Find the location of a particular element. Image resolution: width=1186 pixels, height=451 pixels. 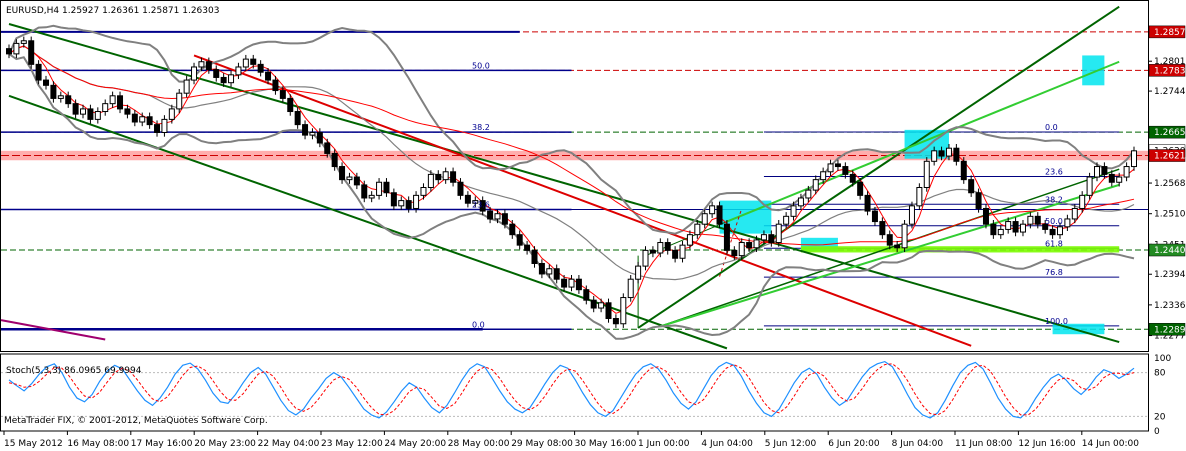

magenta-trendline is located at coordinates (53, 330).